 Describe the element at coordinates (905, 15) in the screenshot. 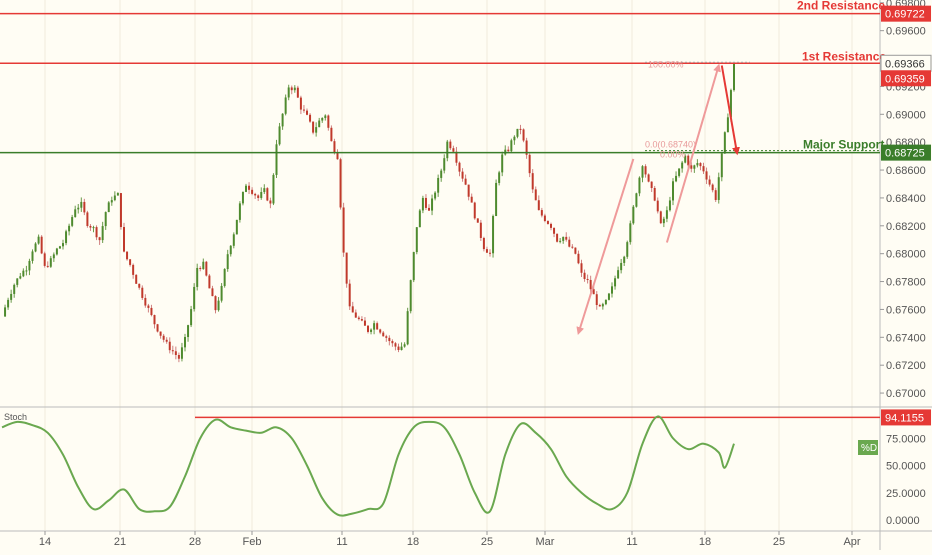

I see `second-resistance-price: 0.69722` at that location.